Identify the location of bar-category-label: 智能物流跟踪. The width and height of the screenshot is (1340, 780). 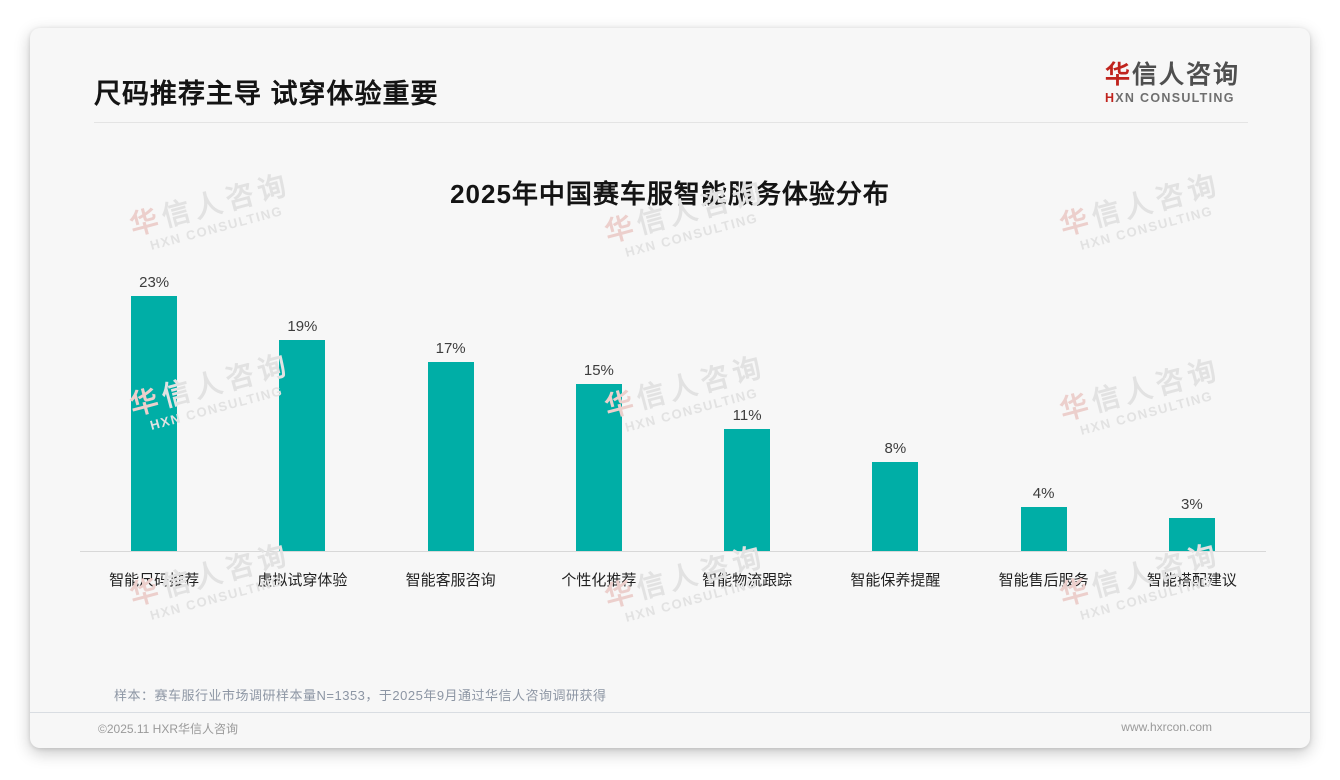
(747, 580).